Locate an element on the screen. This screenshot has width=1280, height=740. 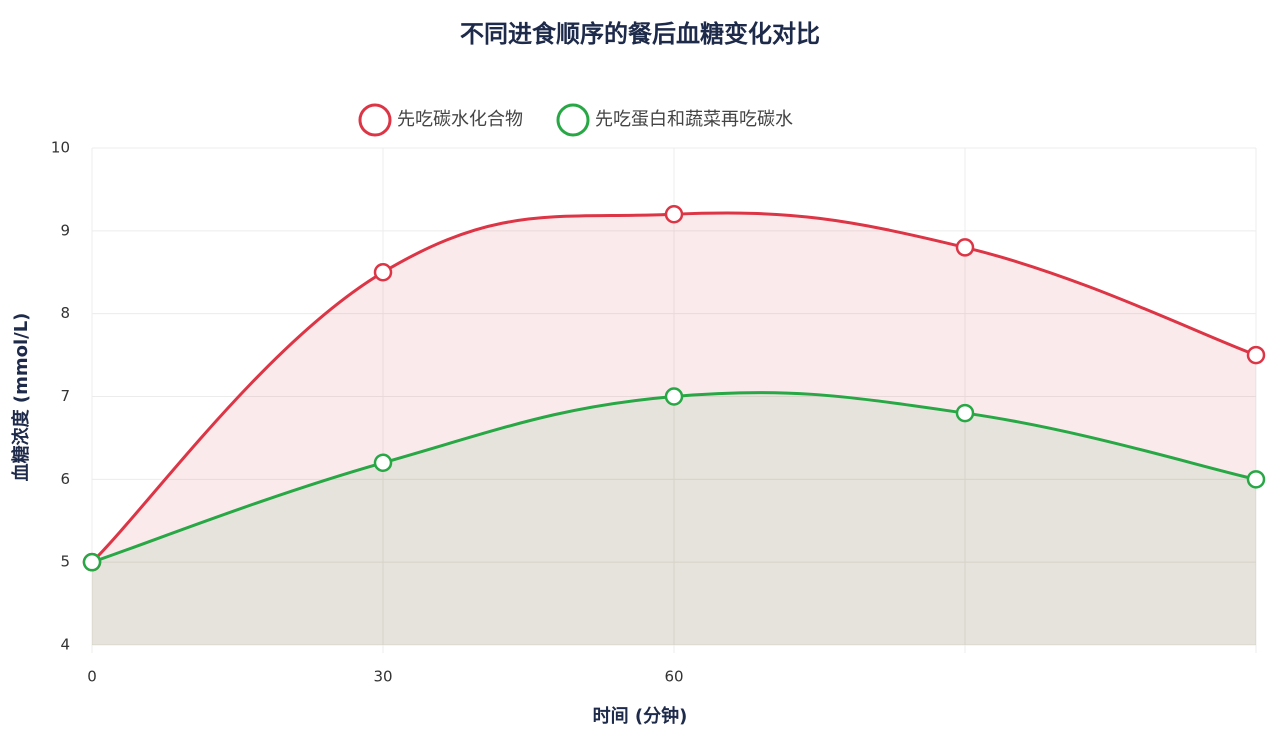
legend-text: 先吃碳水化合物 is located at coordinates (460, 119).